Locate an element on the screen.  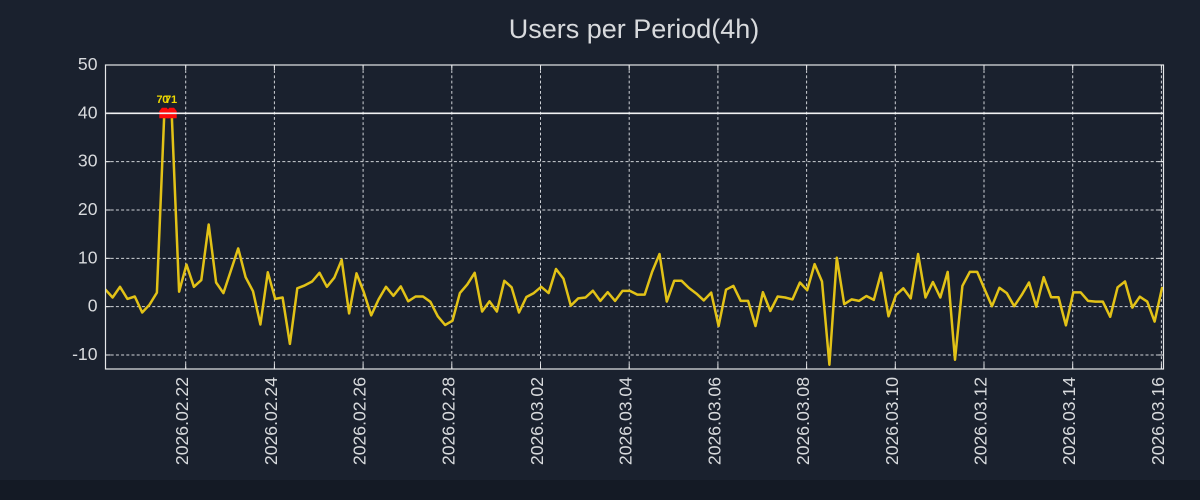
svg-text: 2026.02.22 is located at coordinates (182, 421).